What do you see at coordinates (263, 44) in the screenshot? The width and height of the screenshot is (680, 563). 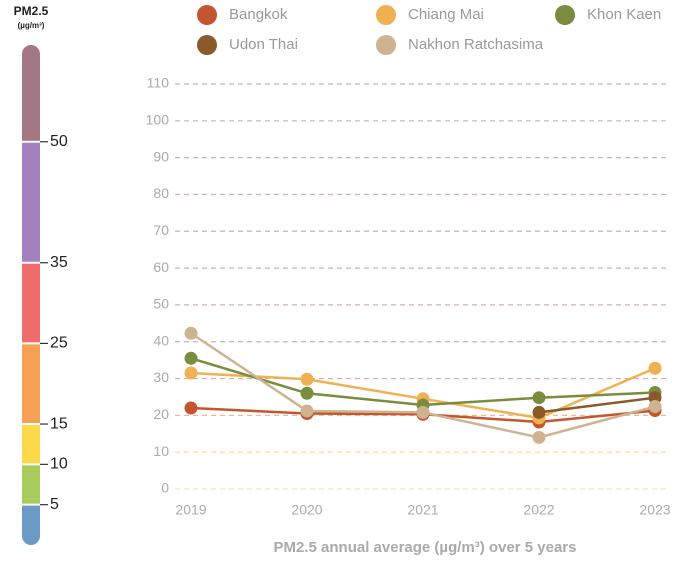 I see `legend-label: Udon Thai` at bounding box center [263, 44].